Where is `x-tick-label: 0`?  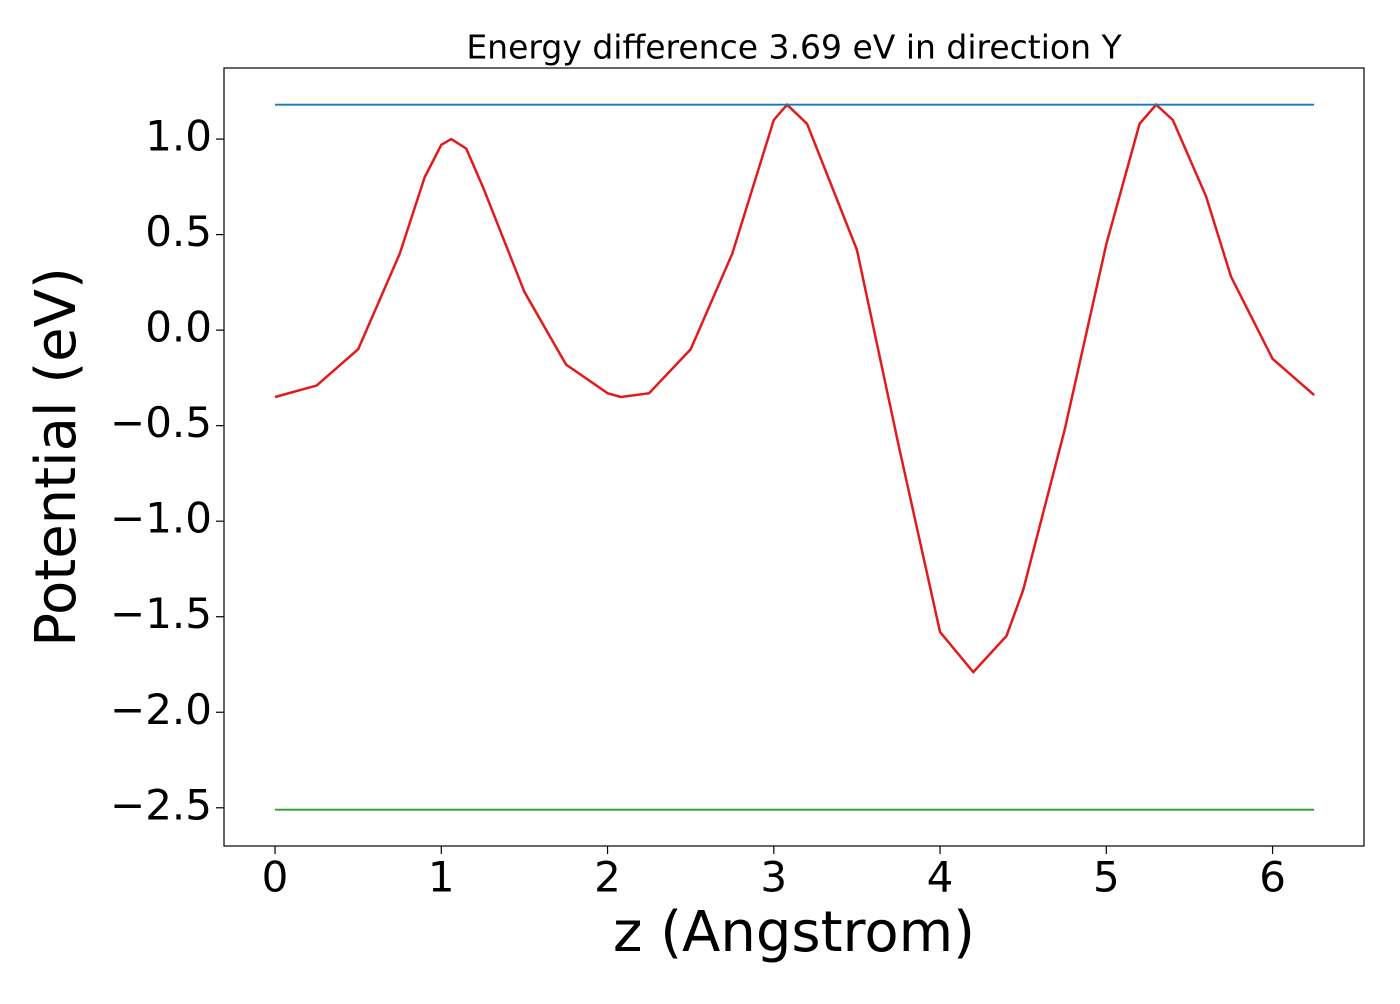 x-tick-label: 0 is located at coordinates (275, 877).